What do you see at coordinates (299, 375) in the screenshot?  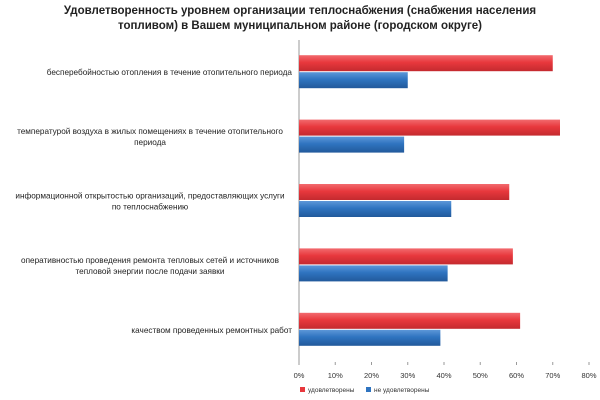 I see `x-tick-label-1: 0%` at bounding box center [299, 375].